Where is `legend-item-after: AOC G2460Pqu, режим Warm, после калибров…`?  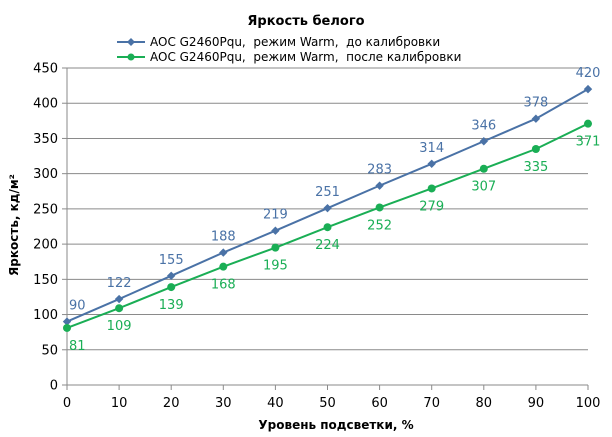 legend-item-after: AOC G2460Pqu, режим Warm, после калибров… is located at coordinates (289, 57).